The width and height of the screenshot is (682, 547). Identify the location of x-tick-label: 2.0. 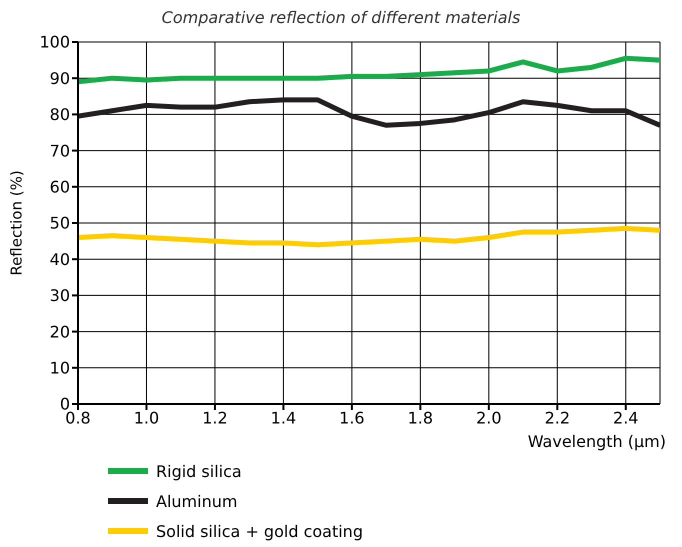
(489, 418).